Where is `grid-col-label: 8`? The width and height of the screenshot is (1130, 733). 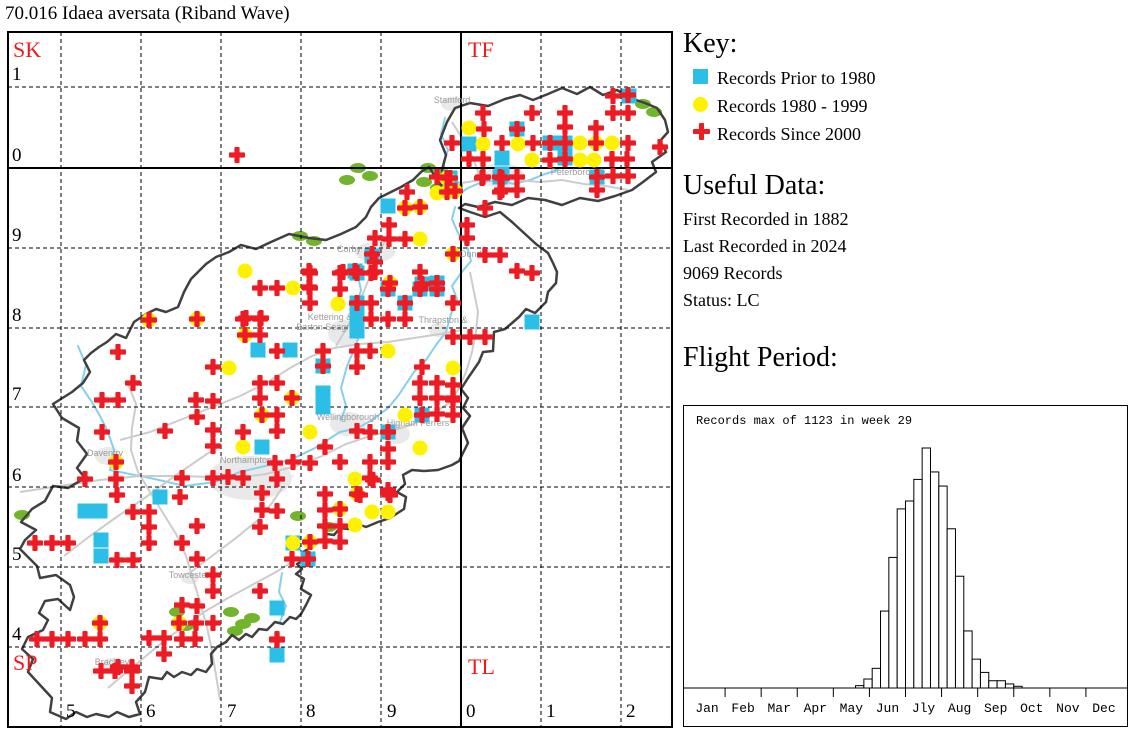 grid-col-label: 8 is located at coordinates (311, 711).